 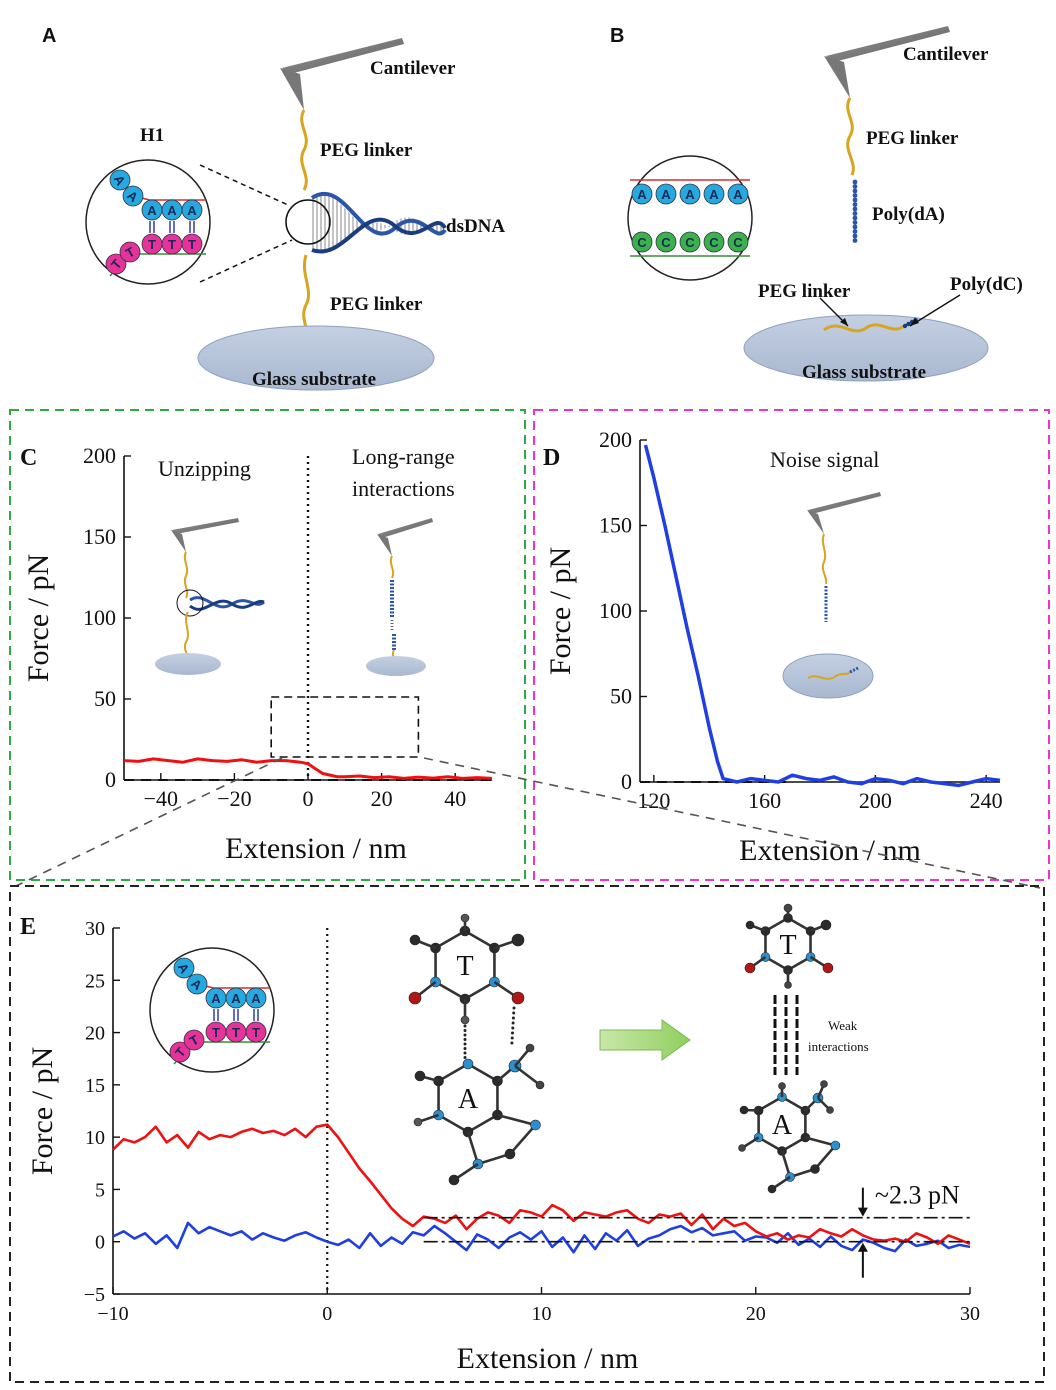 I want to click on force-trace-red, so click(x=541, y=1184).